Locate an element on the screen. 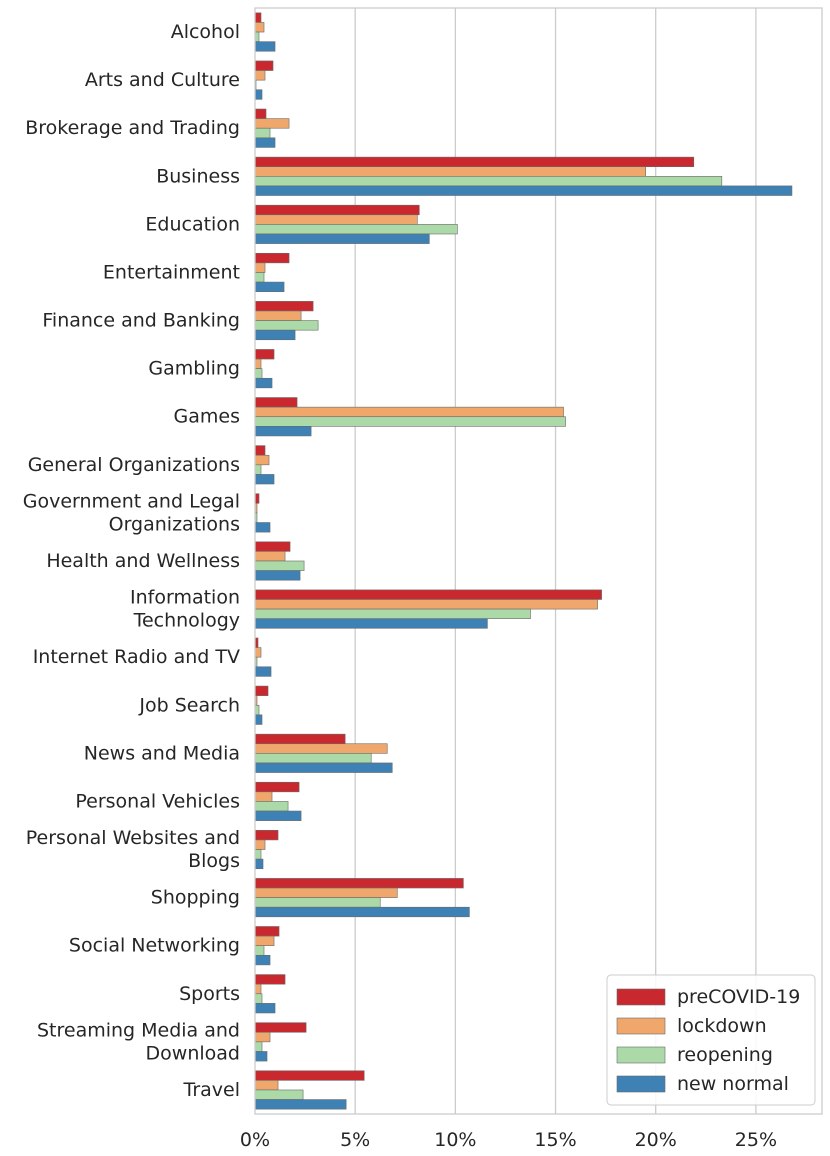 This screenshot has height=1156, width=830. bar-news-and-media-lockdown is located at coordinates (321, 748).